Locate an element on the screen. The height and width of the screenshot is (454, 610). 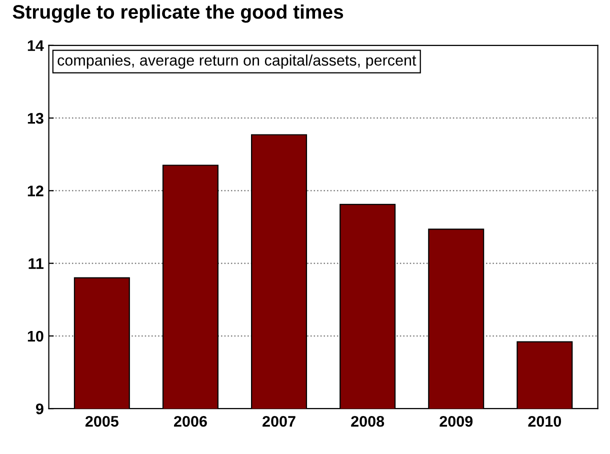
y-tick-label: 12 is located at coordinates (36, 191).